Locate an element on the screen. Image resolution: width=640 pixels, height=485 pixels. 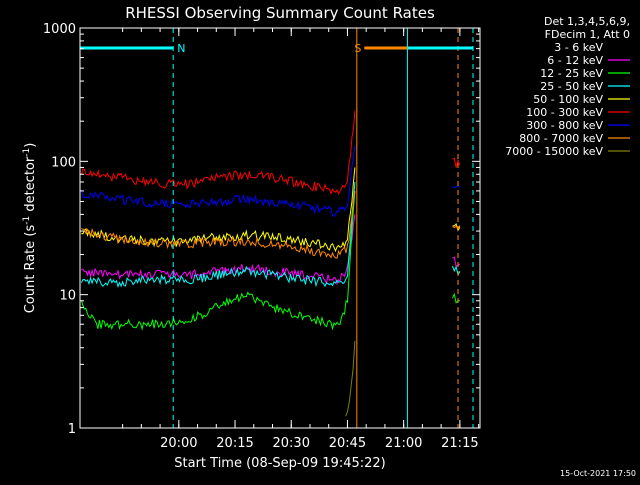
legend-label-3: 25 - 50 keV is located at coordinates (571, 86).